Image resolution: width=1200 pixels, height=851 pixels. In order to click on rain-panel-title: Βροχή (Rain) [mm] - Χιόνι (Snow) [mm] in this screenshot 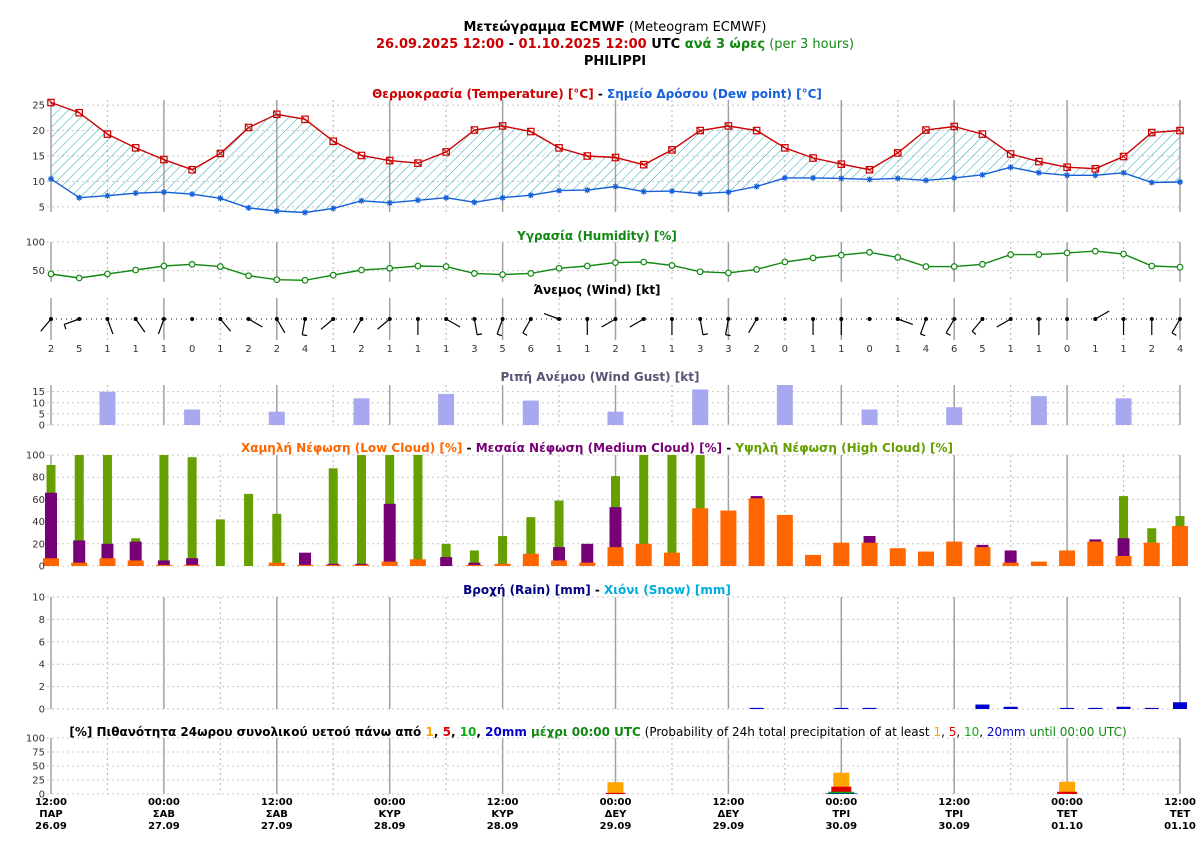, I will do `click(597, 590)`.